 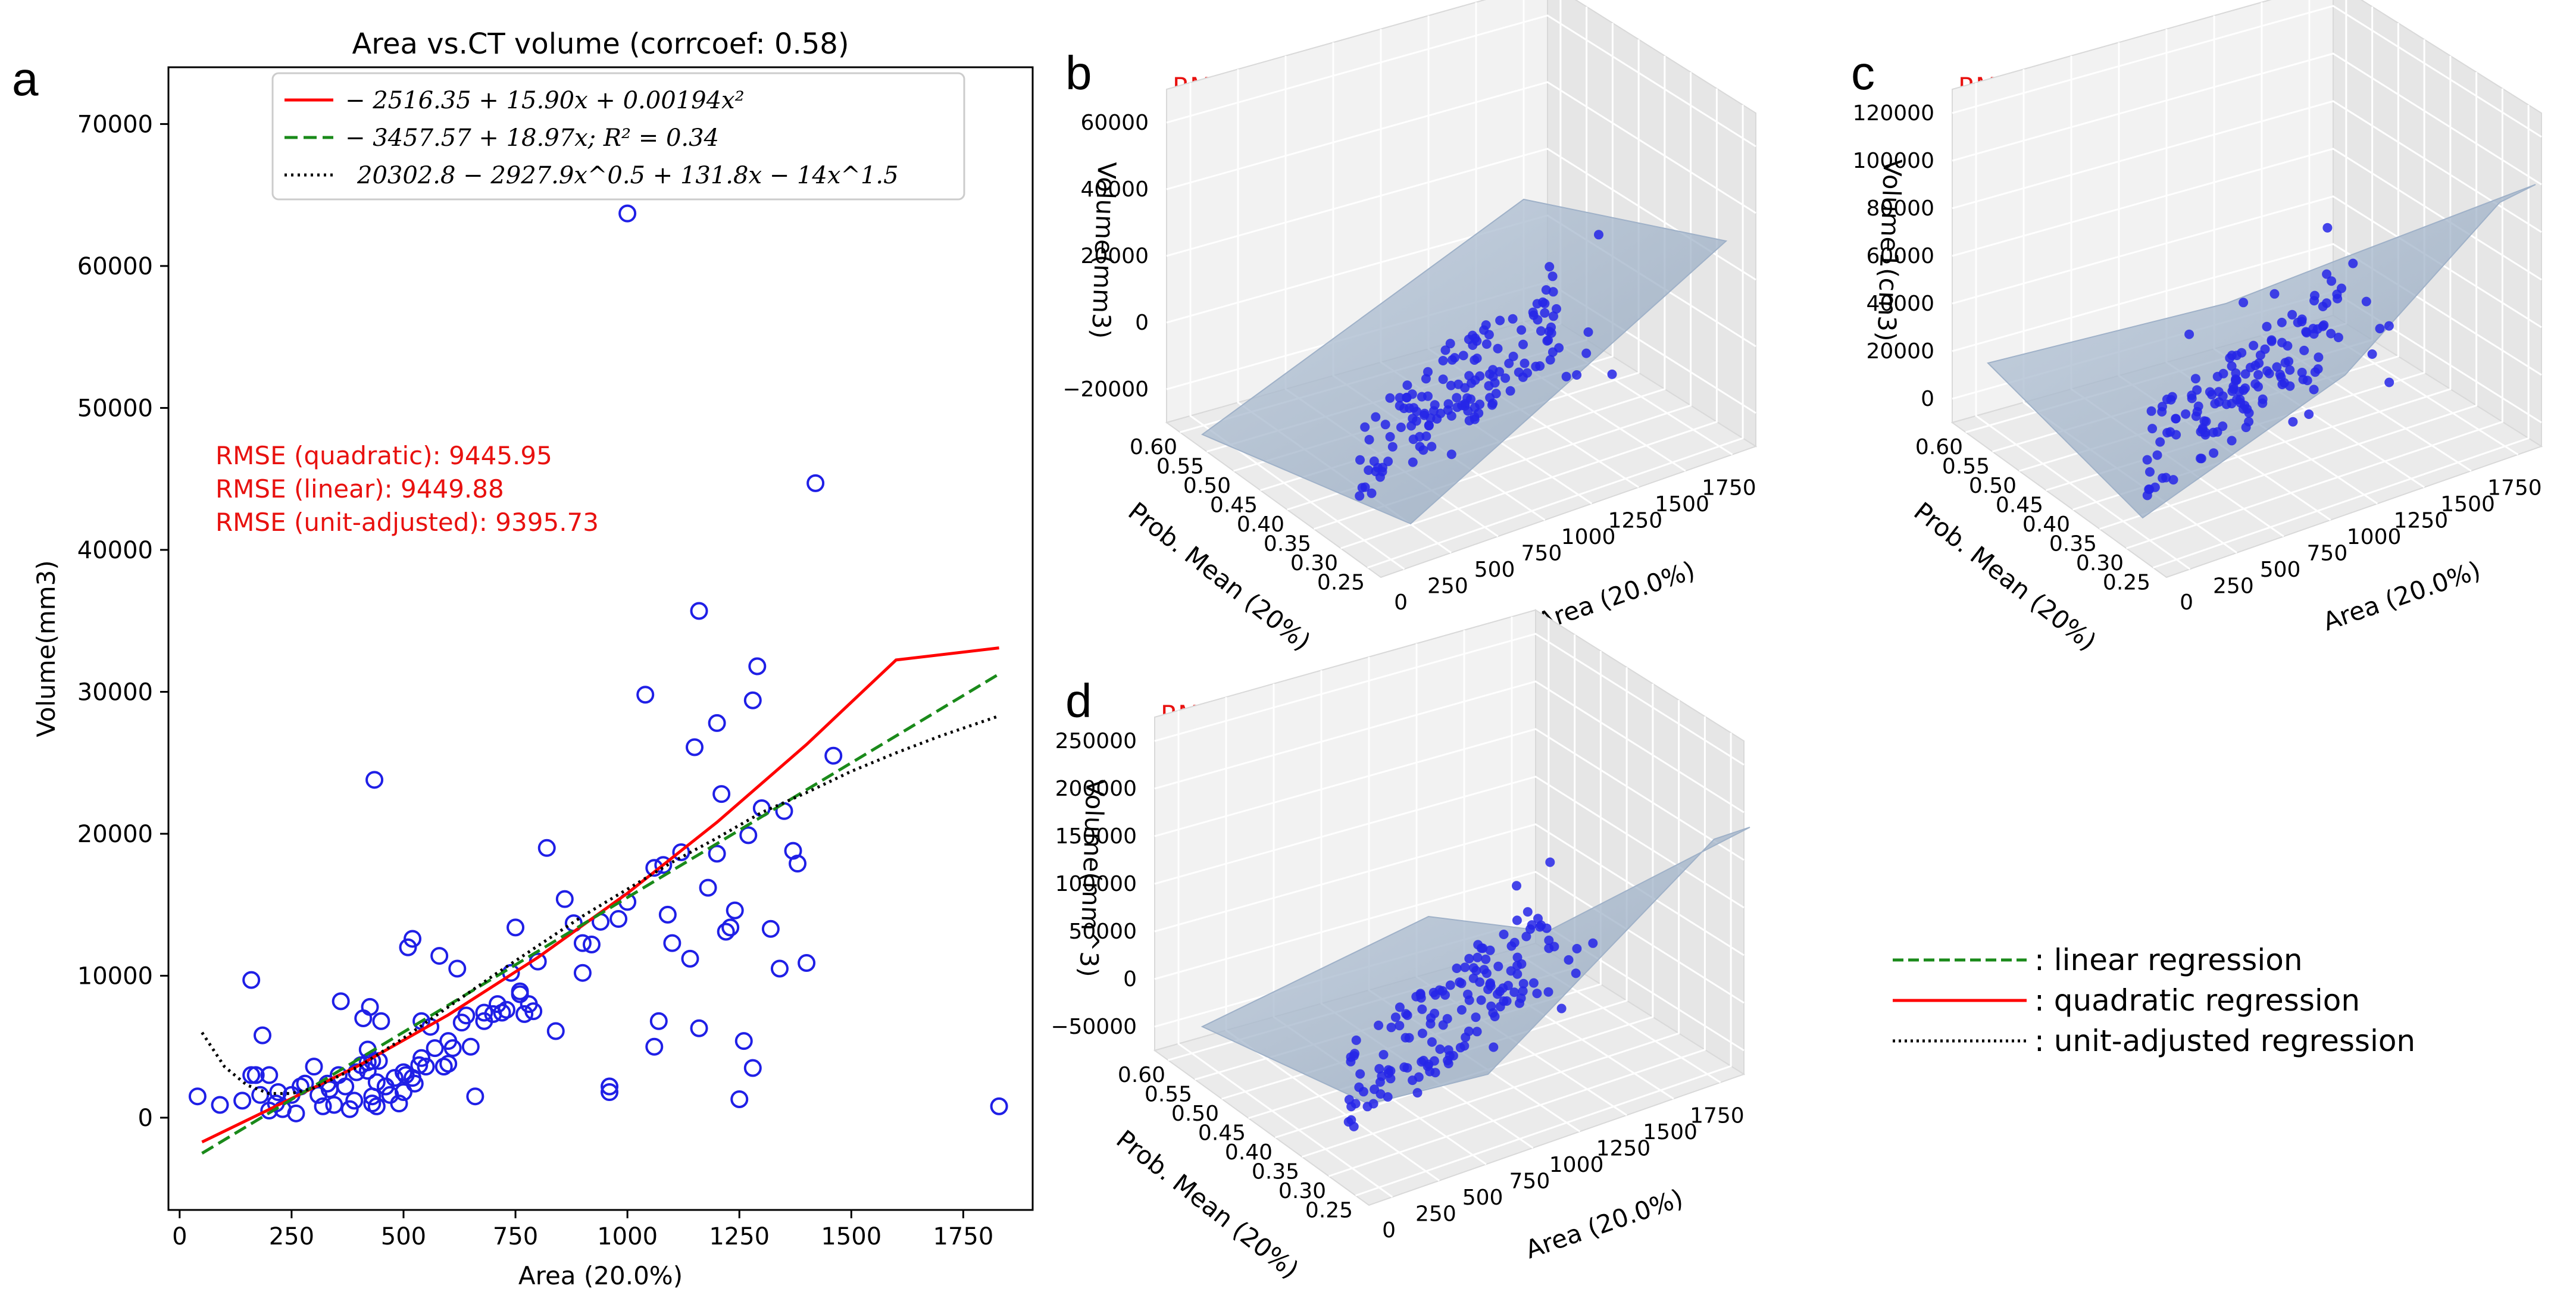 What do you see at coordinates (179, 1237) in the screenshot?
I see `x-tick-label: 0` at bounding box center [179, 1237].